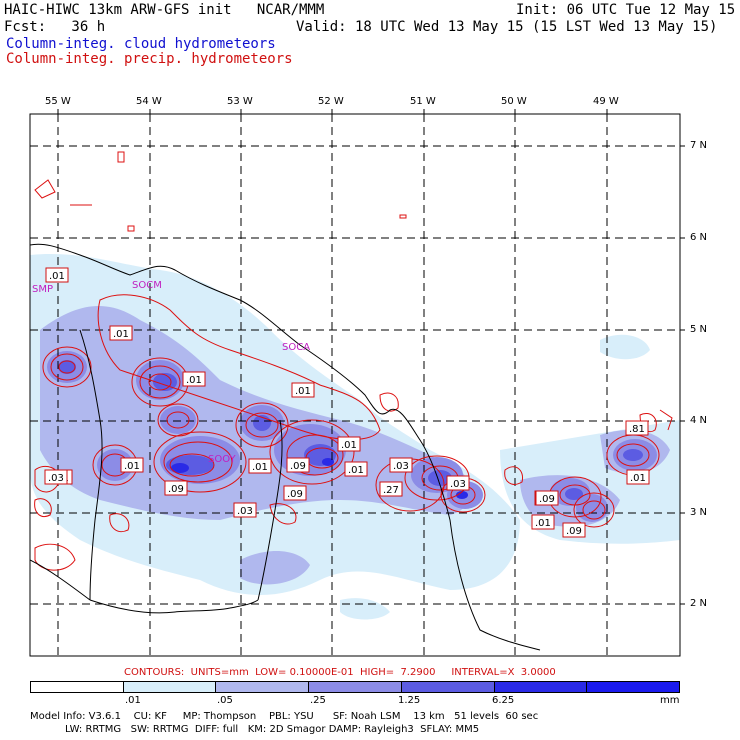  What do you see at coordinates (240, 101) in the screenshot?
I see `lon-label-53w: 53 W` at bounding box center [240, 101].